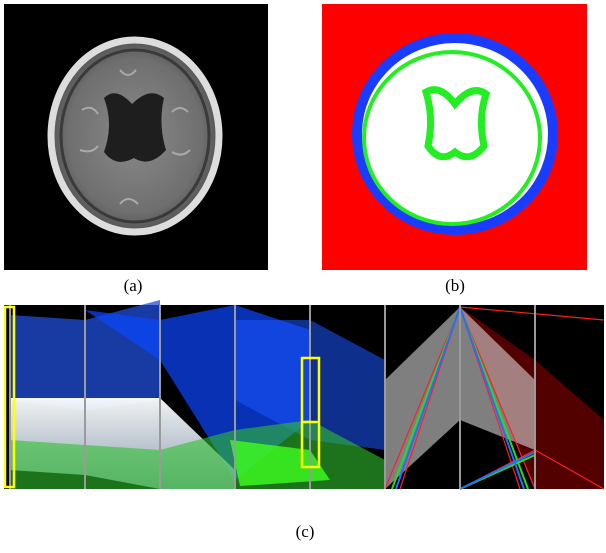 Image resolution: width=606 pixels, height=553 pixels. I want to click on caption: (a), so click(133, 285).